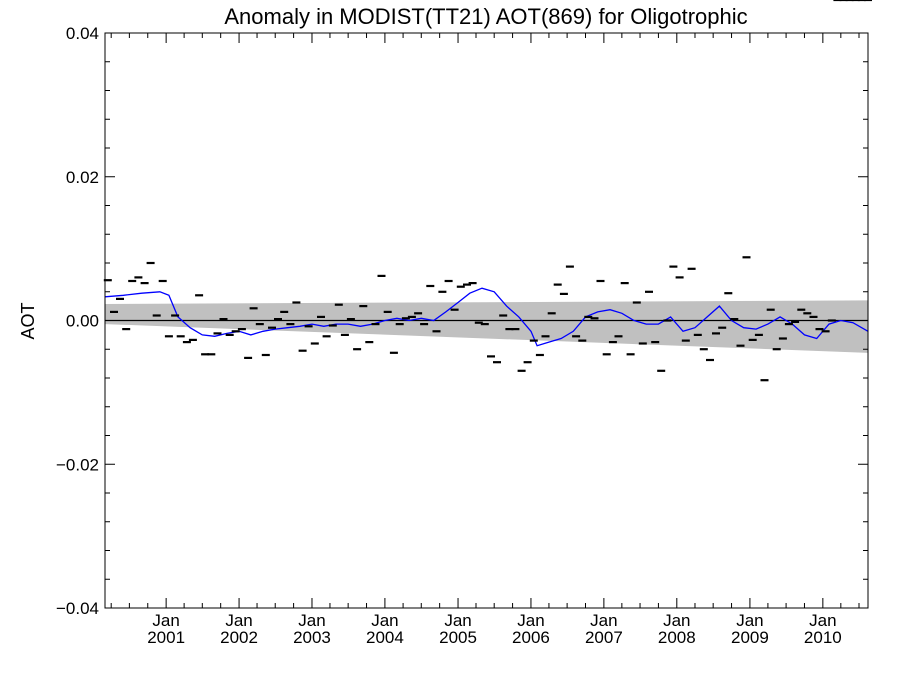 The width and height of the screenshot is (900, 675). Describe the element at coordinates (823, 637) in the screenshot. I see `x-tick-label-year: 2010` at that location.